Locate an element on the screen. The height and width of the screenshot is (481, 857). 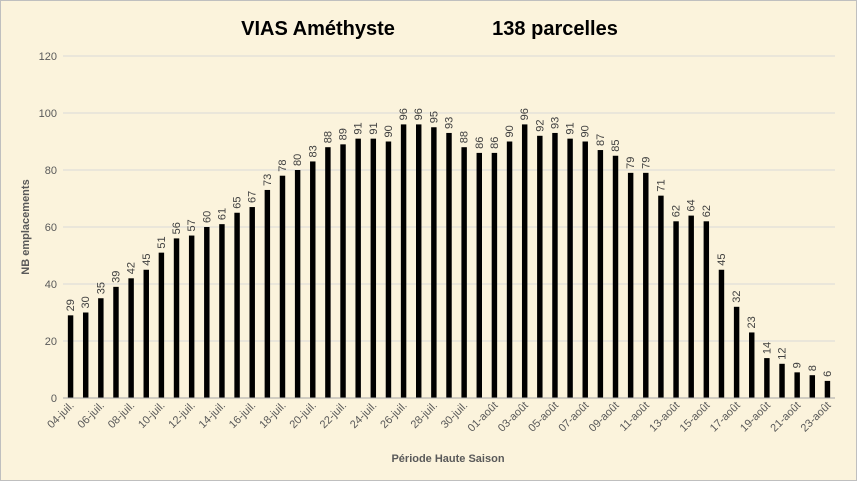
chart-title: VIAS Améthyste is located at coordinates (318, 29).